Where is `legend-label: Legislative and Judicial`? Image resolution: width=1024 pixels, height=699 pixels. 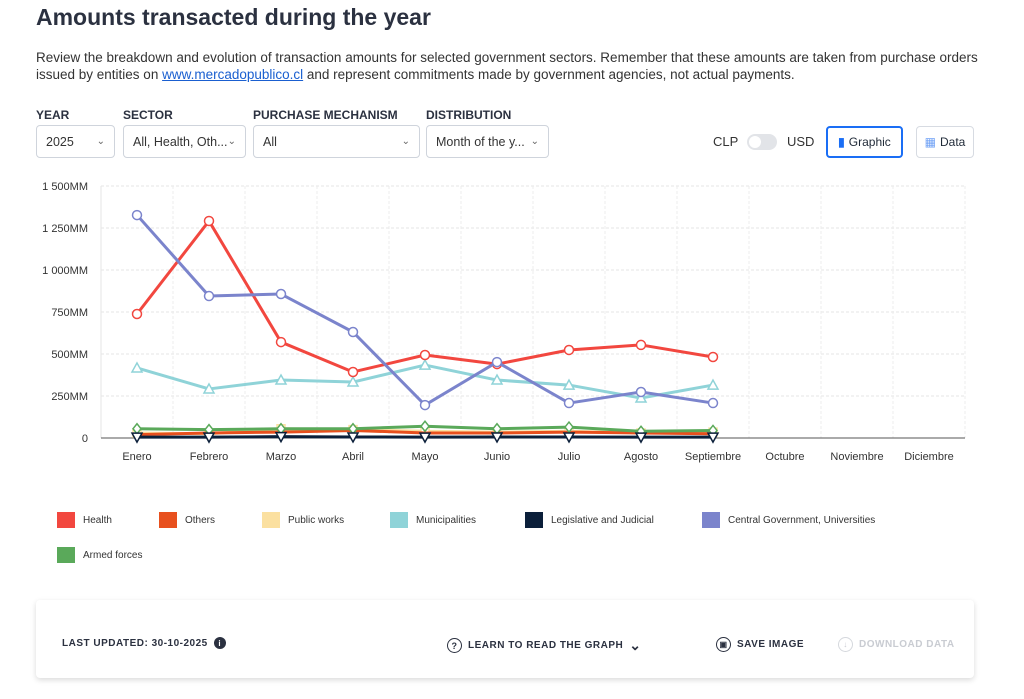
legend-label: Legislative and Judicial is located at coordinates (602, 520).